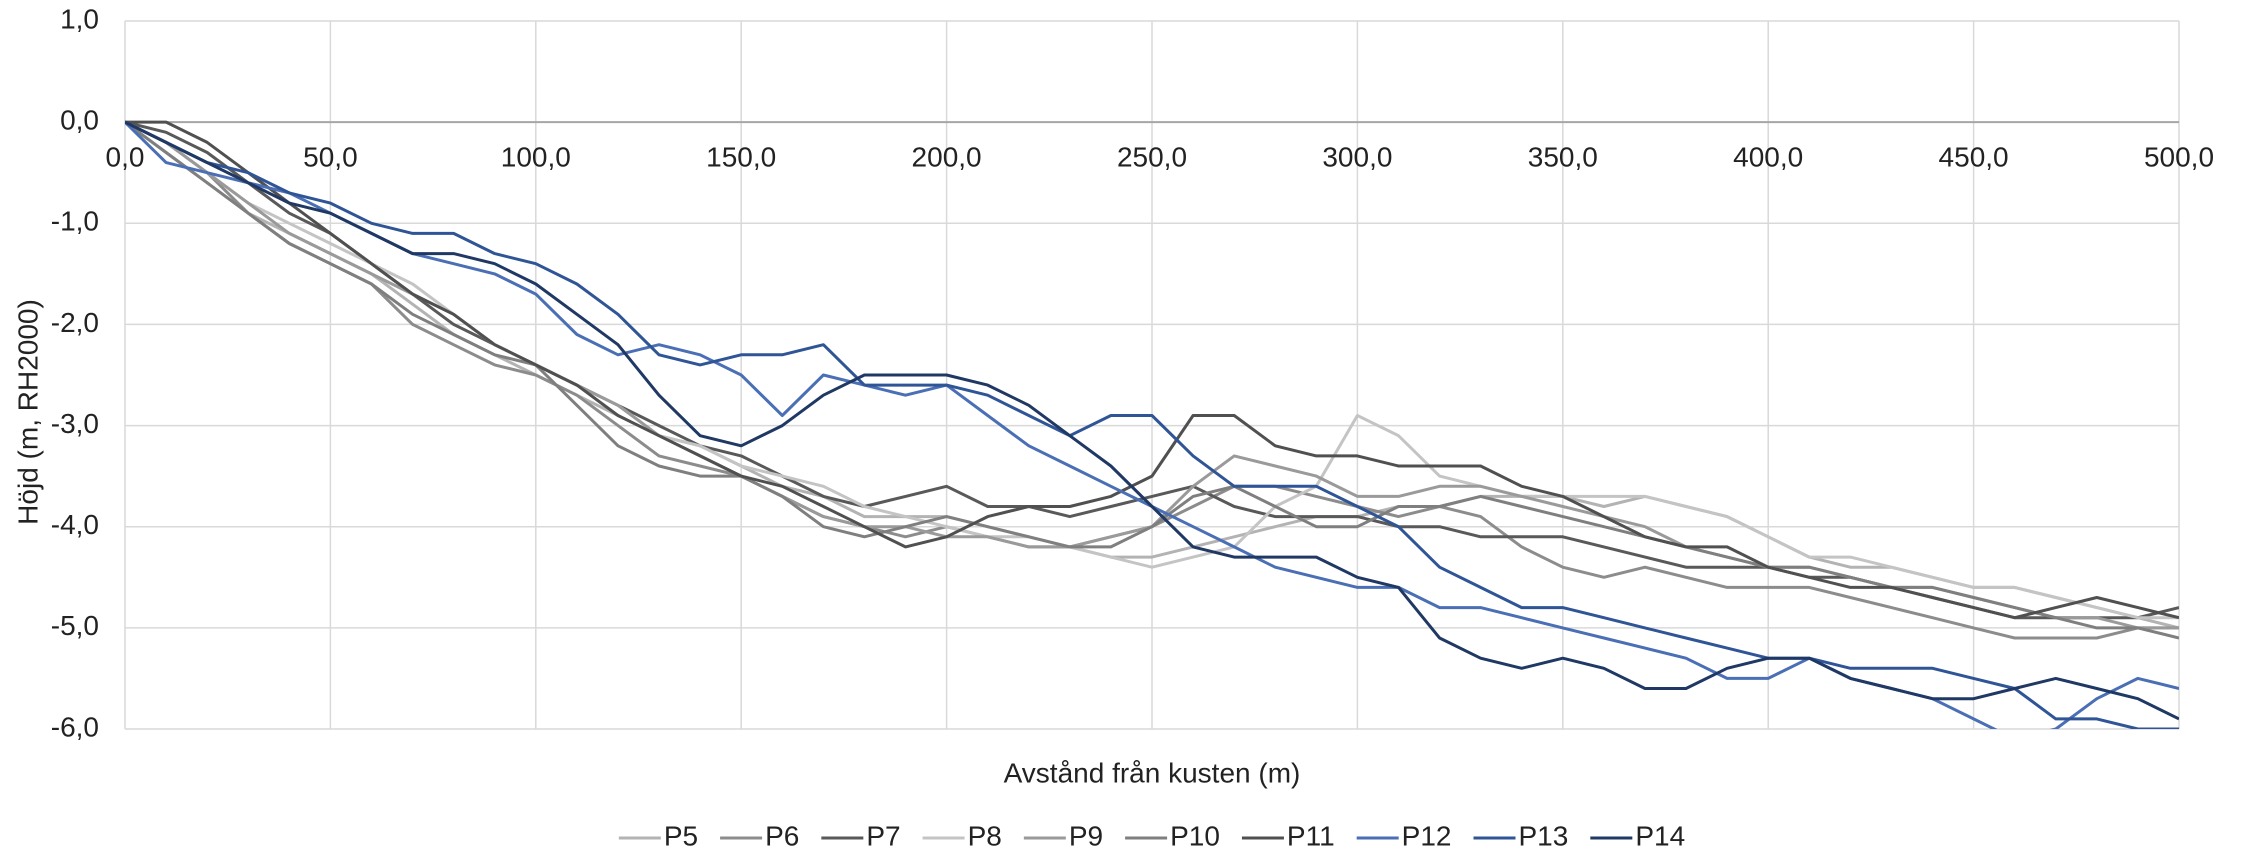  Describe the element at coordinates (75, 524) in the screenshot. I see `y-tick-label: -4,0` at that location.